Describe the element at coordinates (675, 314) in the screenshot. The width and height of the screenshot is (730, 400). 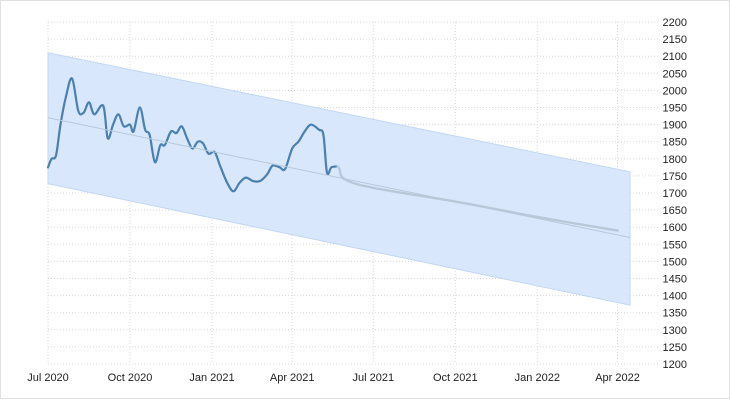
I see `y-tick-label: 1350` at that location.